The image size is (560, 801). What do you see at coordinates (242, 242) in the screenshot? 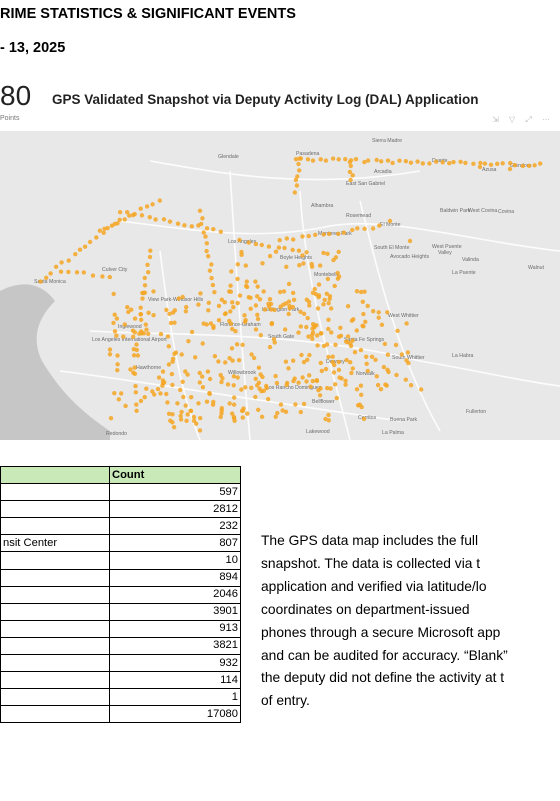
I see `map-place-label: Los Angeles` at bounding box center [242, 242].